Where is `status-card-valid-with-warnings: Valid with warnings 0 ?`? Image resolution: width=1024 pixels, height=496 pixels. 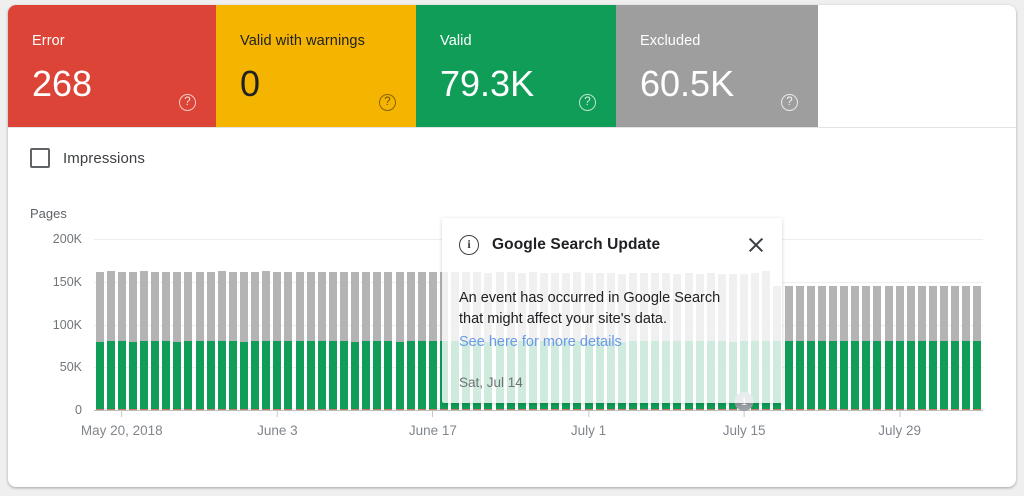
status-card-valid-with-warnings: Valid with warnings 0 ? is located at coordinates (316, 66).